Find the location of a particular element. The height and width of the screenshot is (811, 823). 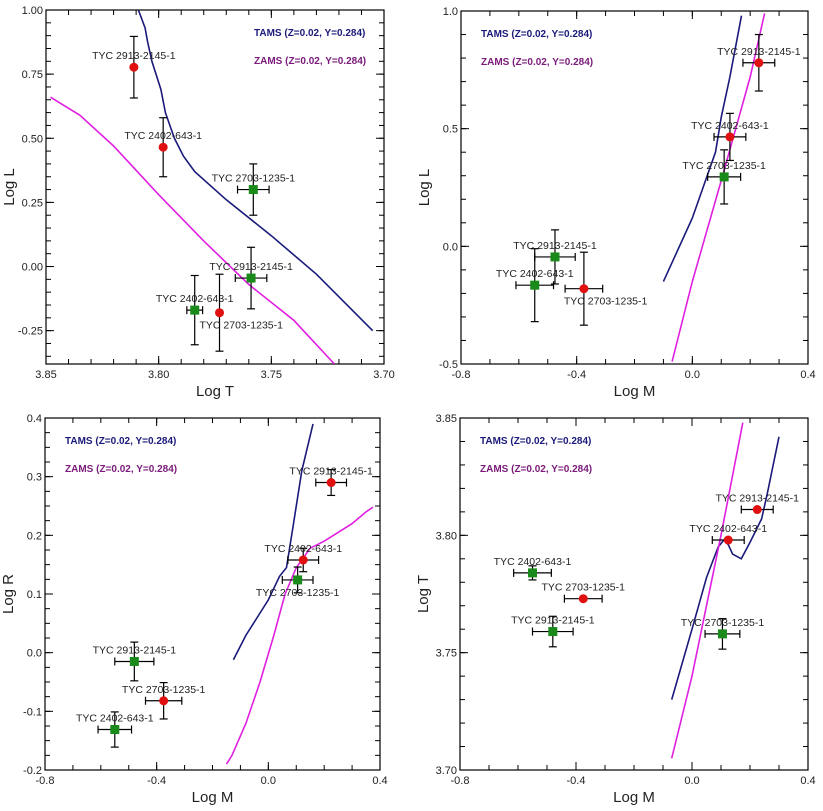

y-axis-title: Log R is located at coordinates (8, 594).